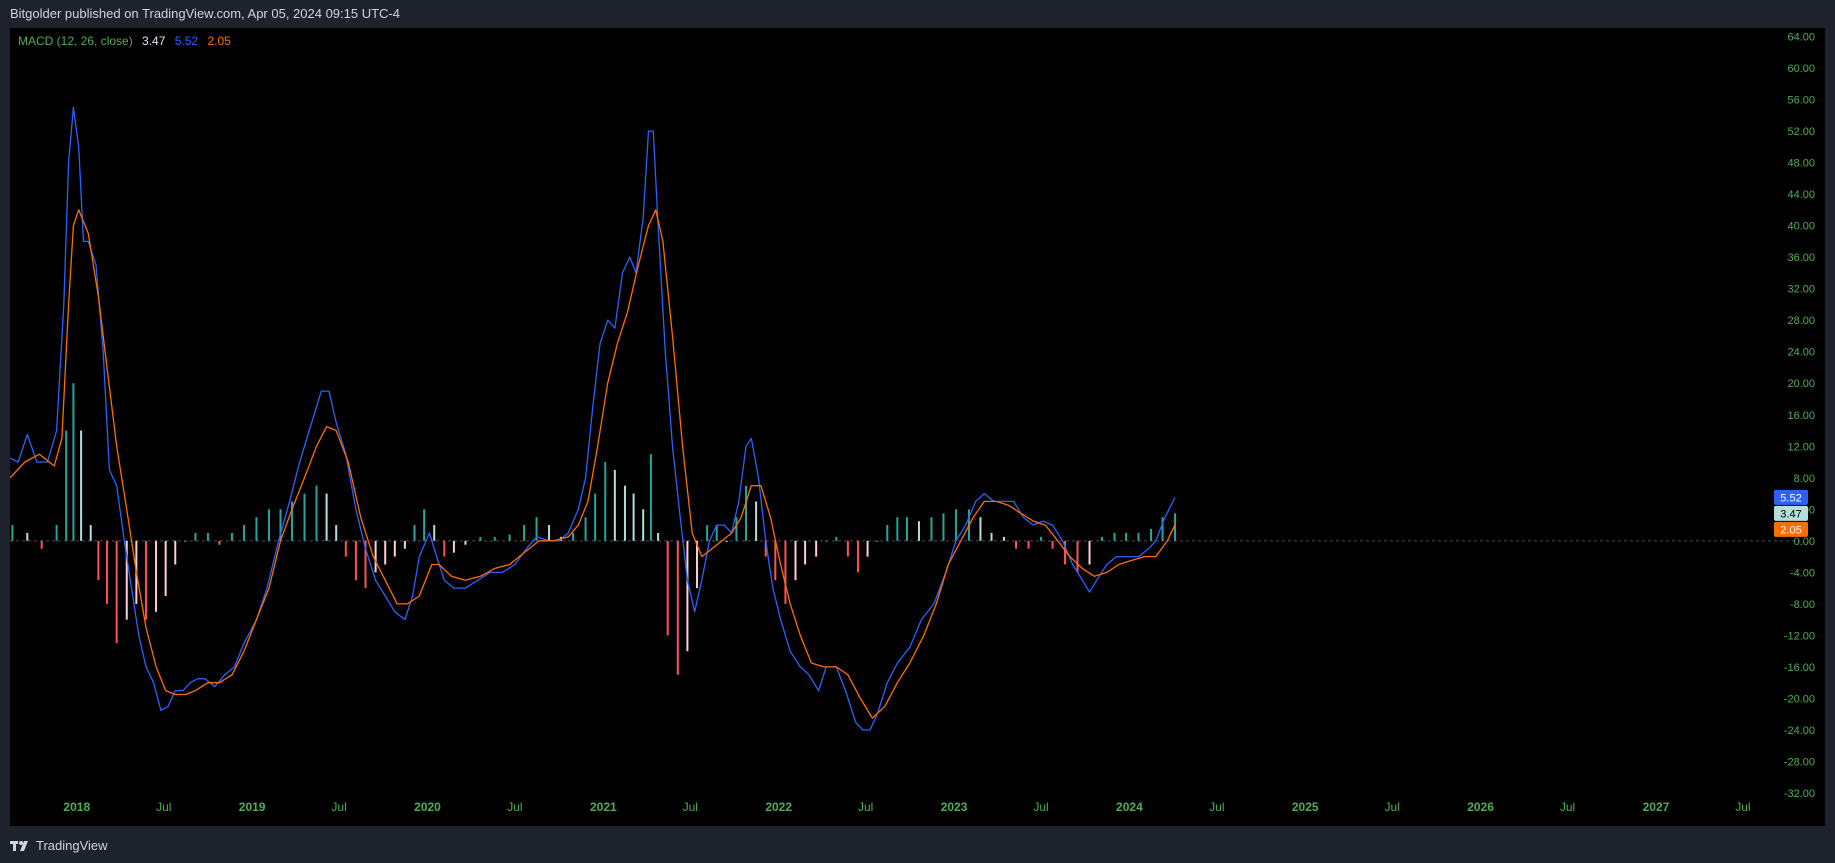 The image size is (1835, 863). What do you see at coordinates (1801, 69) in the screenshot?
I see `y-tick-label: 60.00` at bounding box center [1801, 69].